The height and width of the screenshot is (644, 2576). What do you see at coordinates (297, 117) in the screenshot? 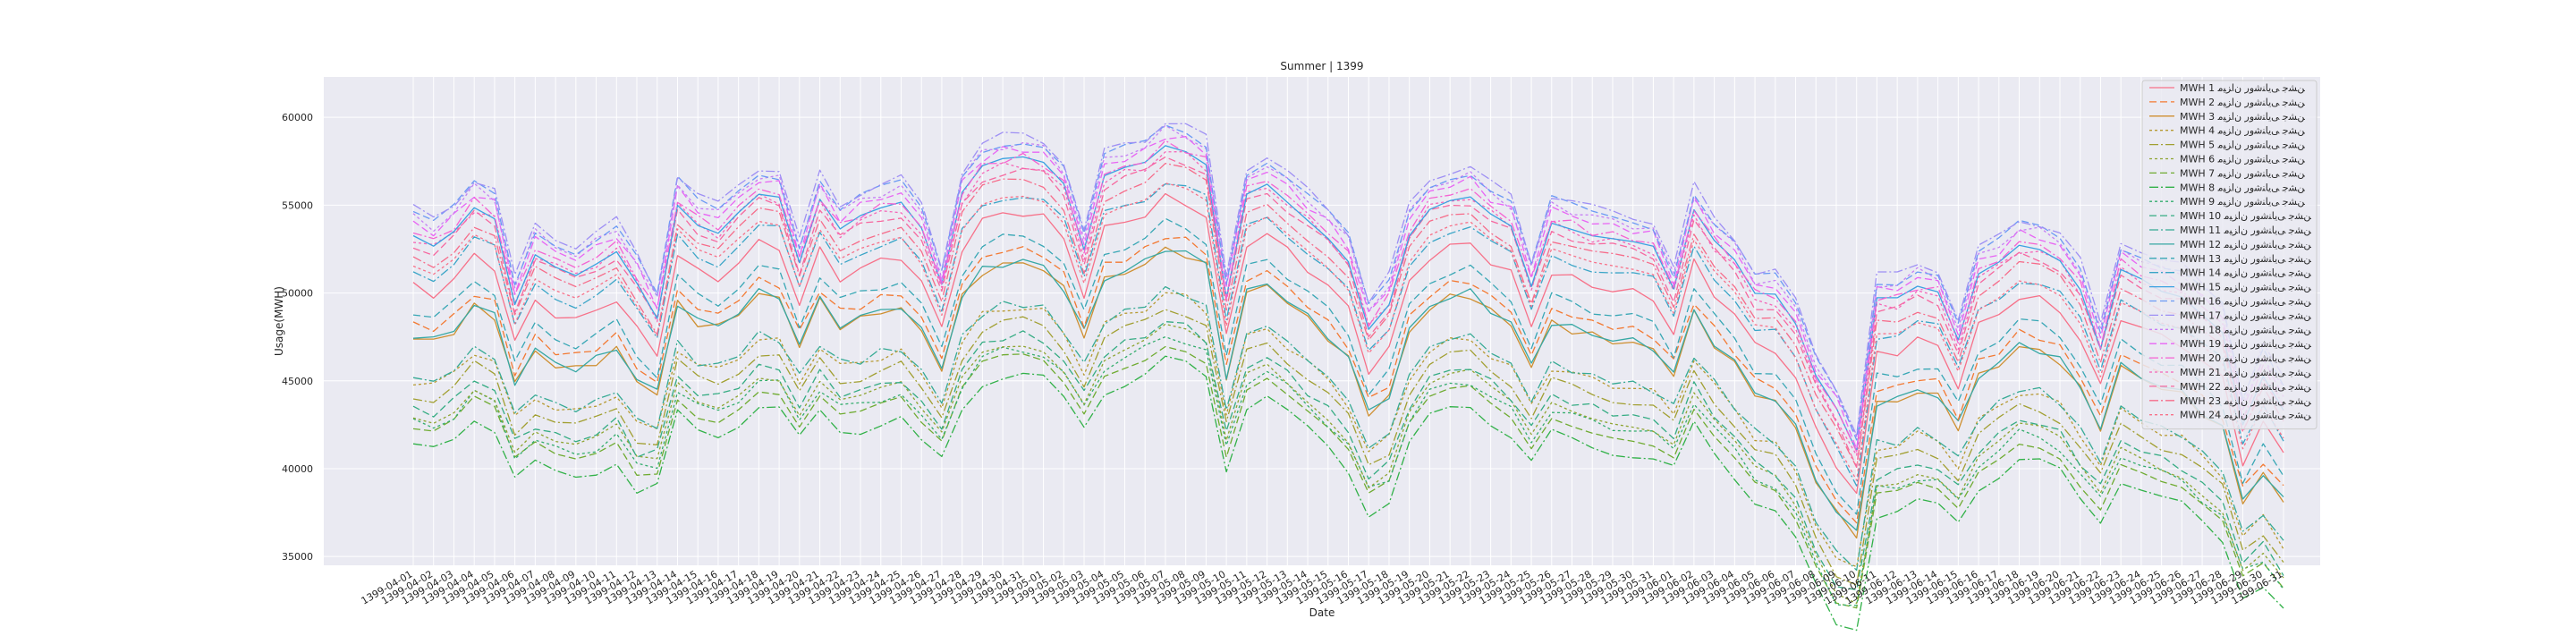
I see `y-tick-label: 60000` at bounding box center [297, 117].